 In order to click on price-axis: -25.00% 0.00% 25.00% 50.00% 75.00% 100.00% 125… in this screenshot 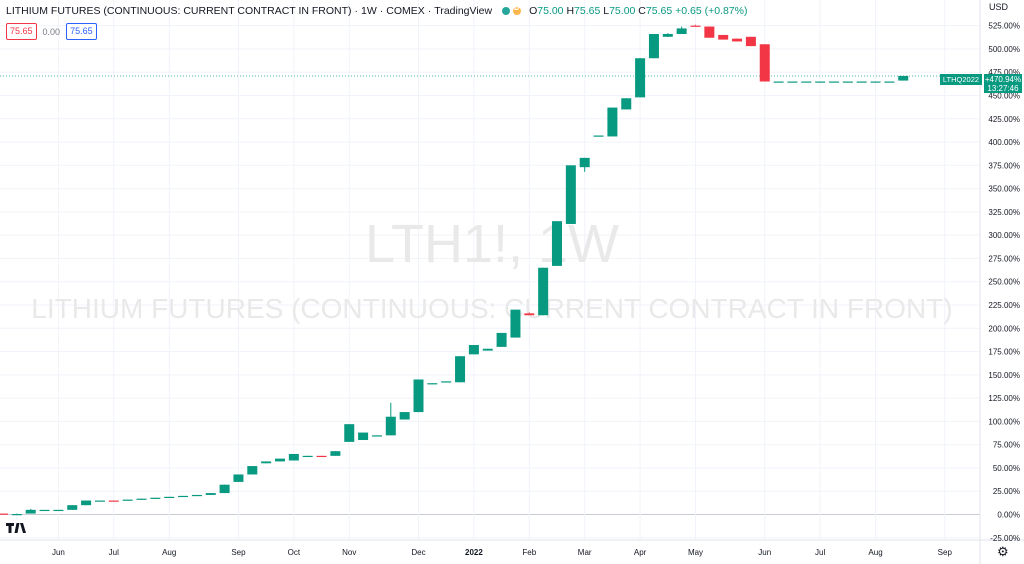, I will do `click(1004, 282)`.